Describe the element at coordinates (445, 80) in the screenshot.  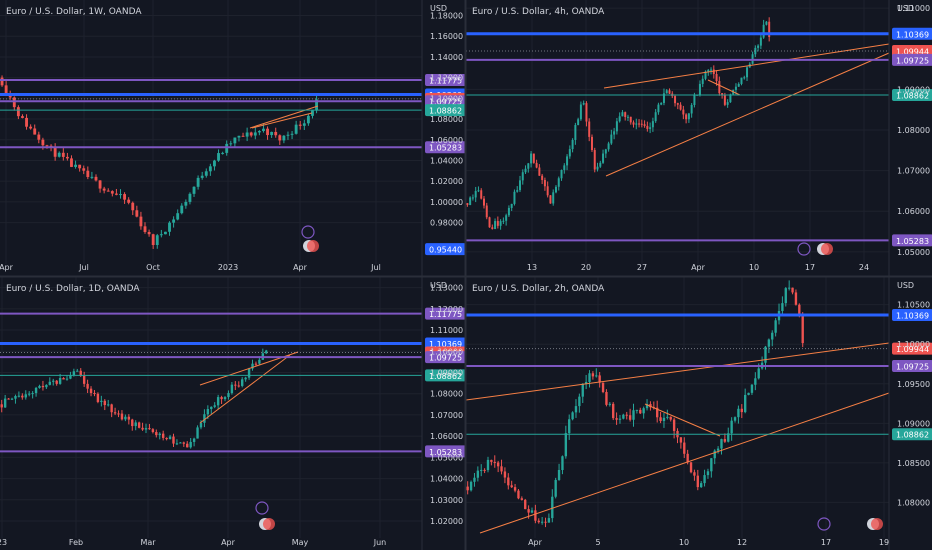
I see `price-label-text: 1.11775` at that location.